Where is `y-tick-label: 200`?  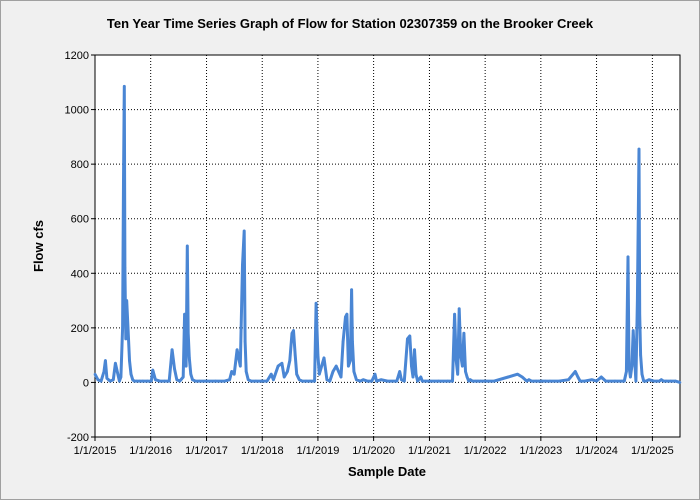 y-tick-label: 200 is located at coordinates (80, 329).